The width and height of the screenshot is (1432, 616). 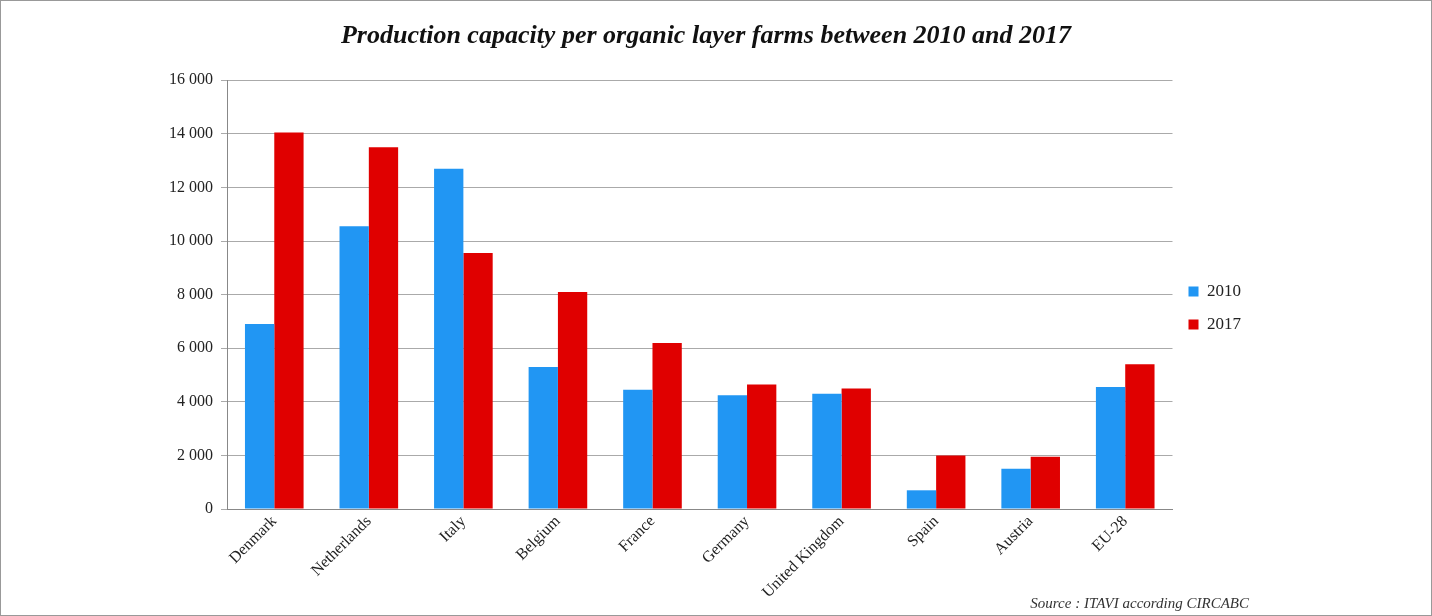 I want to click on y-tick-label: 6 000, so click(x=195, y=347).